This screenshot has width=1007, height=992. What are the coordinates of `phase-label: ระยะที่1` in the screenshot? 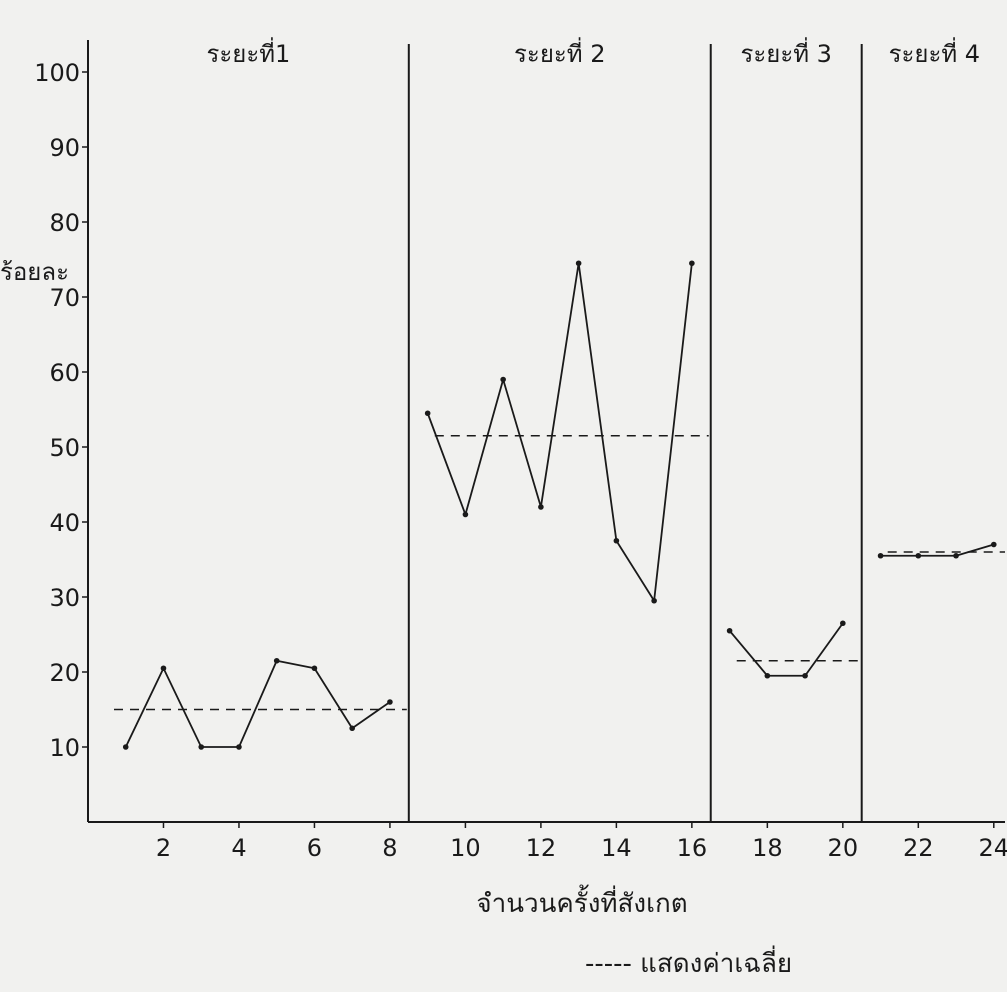 It's located at (248, 52).